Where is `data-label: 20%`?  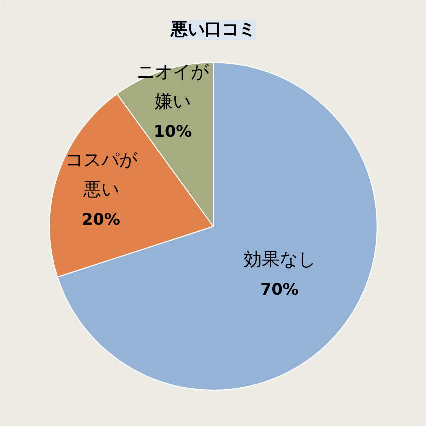 data-label: 20% is located at coordinates (101, 220).